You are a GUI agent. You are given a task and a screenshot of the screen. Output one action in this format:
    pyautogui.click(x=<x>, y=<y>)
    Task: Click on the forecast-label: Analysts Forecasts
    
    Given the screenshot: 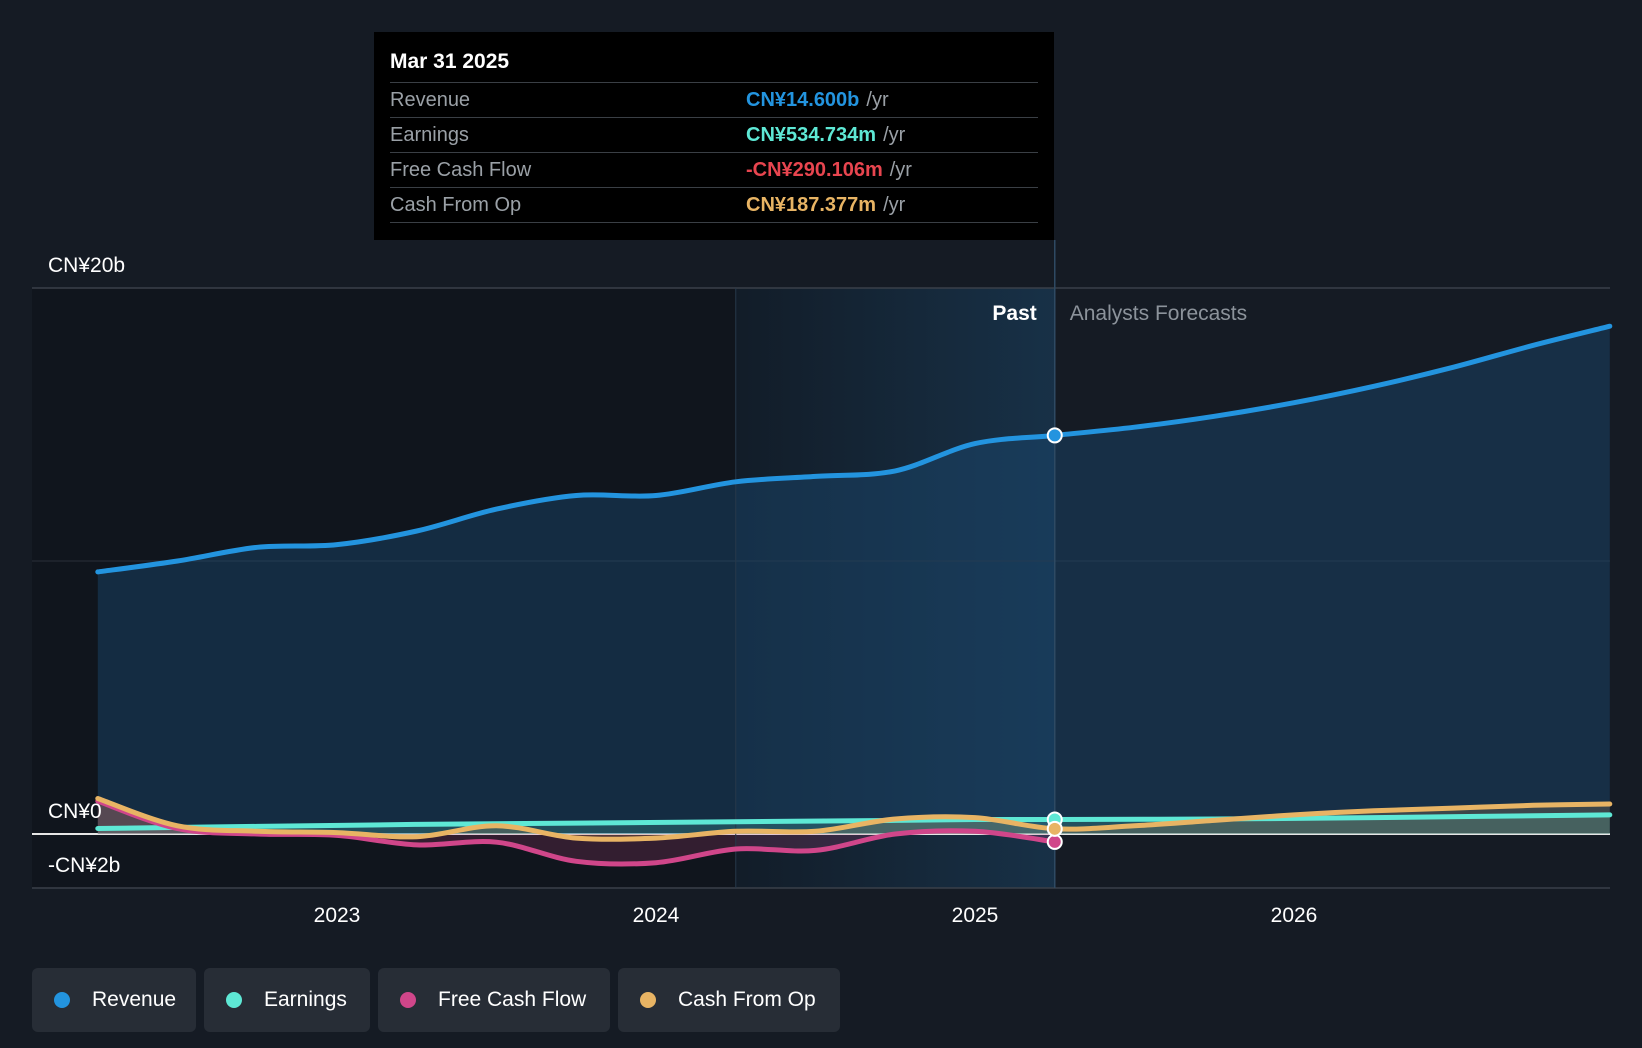 What is the action you would take?
    pyautogui.click(x=1158, y=313)
    